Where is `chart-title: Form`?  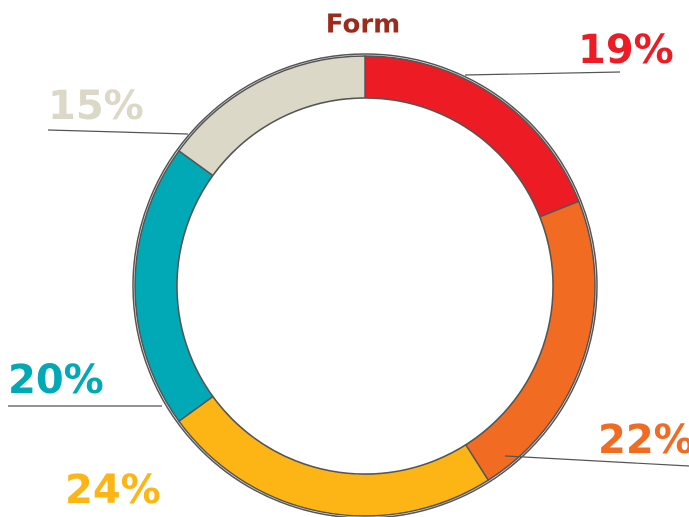
chart-title: Form is located at coordinates (363, 25).